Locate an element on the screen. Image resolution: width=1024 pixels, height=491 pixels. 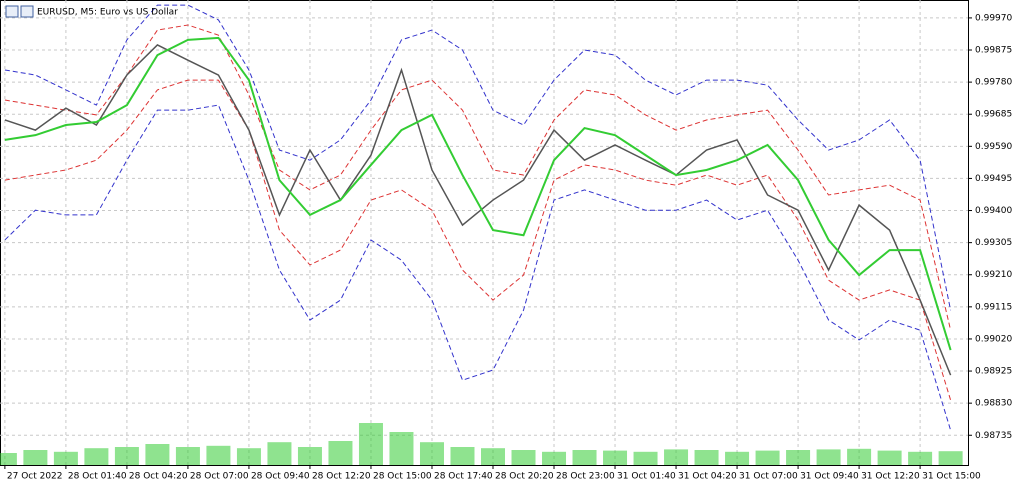
x-tick-label: 31 Oct 12:20 is located at coordinates (890, 477).